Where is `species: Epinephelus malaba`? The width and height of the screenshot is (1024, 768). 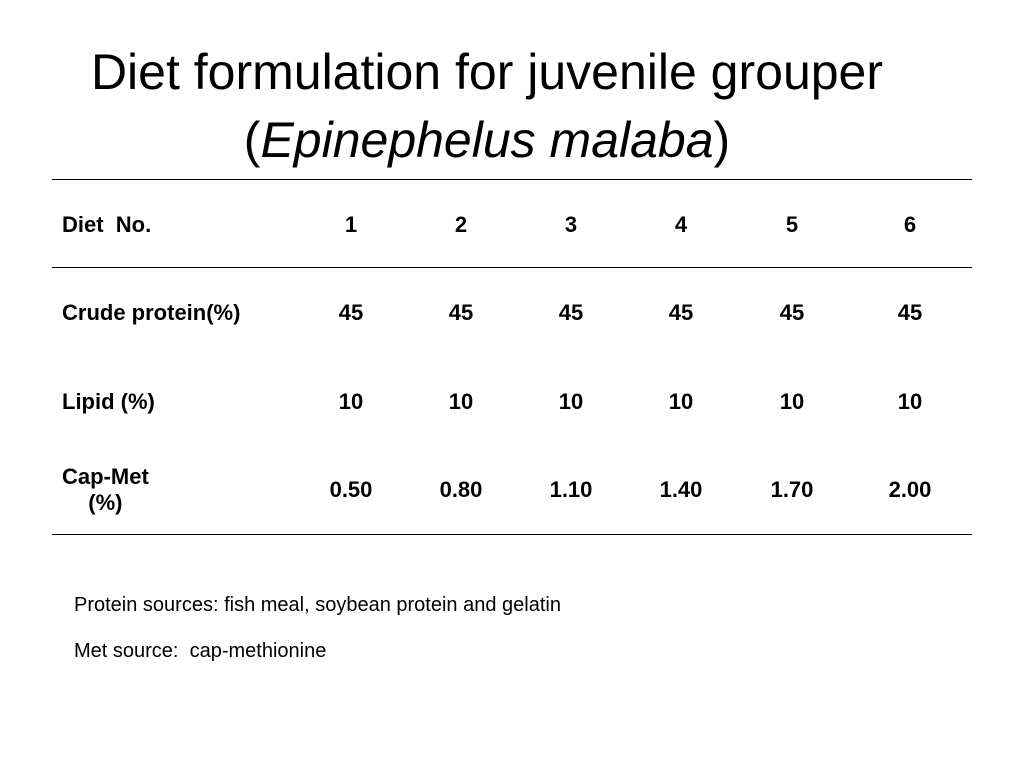 species: Epinephelus malaba is located at coordinates (487, 140).